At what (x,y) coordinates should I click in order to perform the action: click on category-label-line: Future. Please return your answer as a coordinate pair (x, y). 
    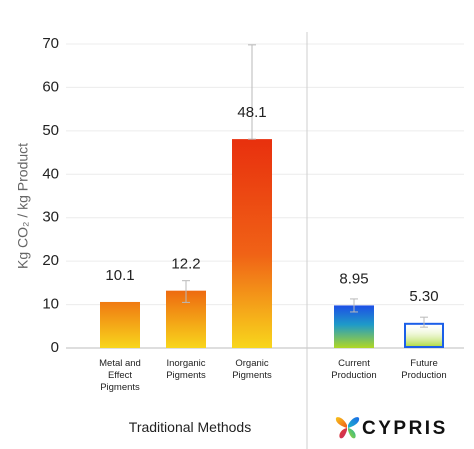
    Looking at the image, I should click on (423, 363).